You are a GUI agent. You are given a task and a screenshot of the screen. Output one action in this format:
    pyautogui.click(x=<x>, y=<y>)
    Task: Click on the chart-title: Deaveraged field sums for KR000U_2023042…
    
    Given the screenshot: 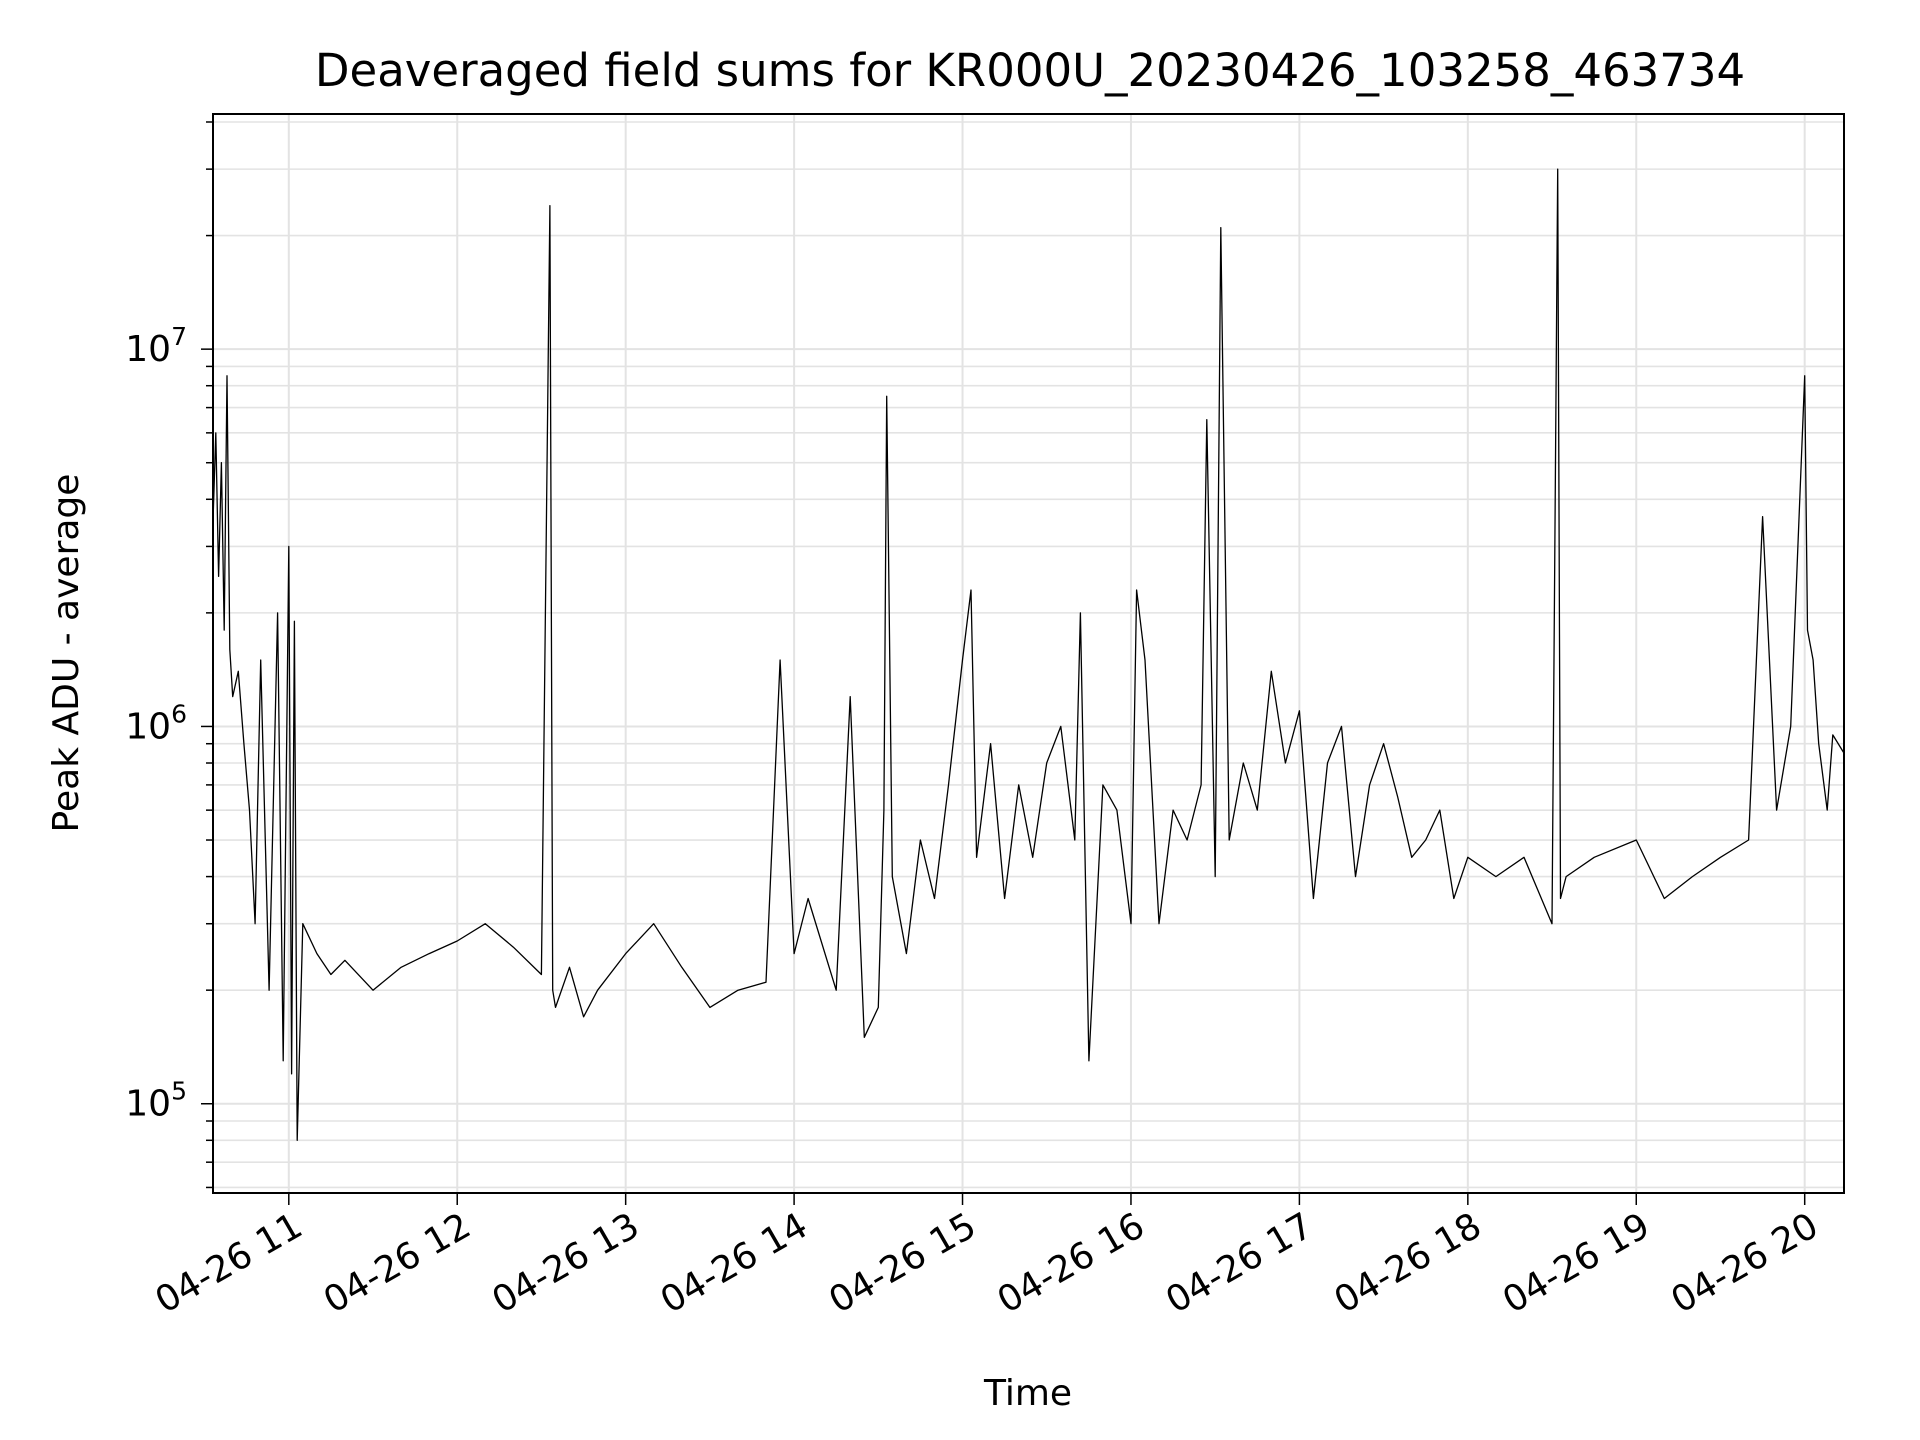 What is the action you would take?
    pyautogui.click(x=1030, y=70)
    